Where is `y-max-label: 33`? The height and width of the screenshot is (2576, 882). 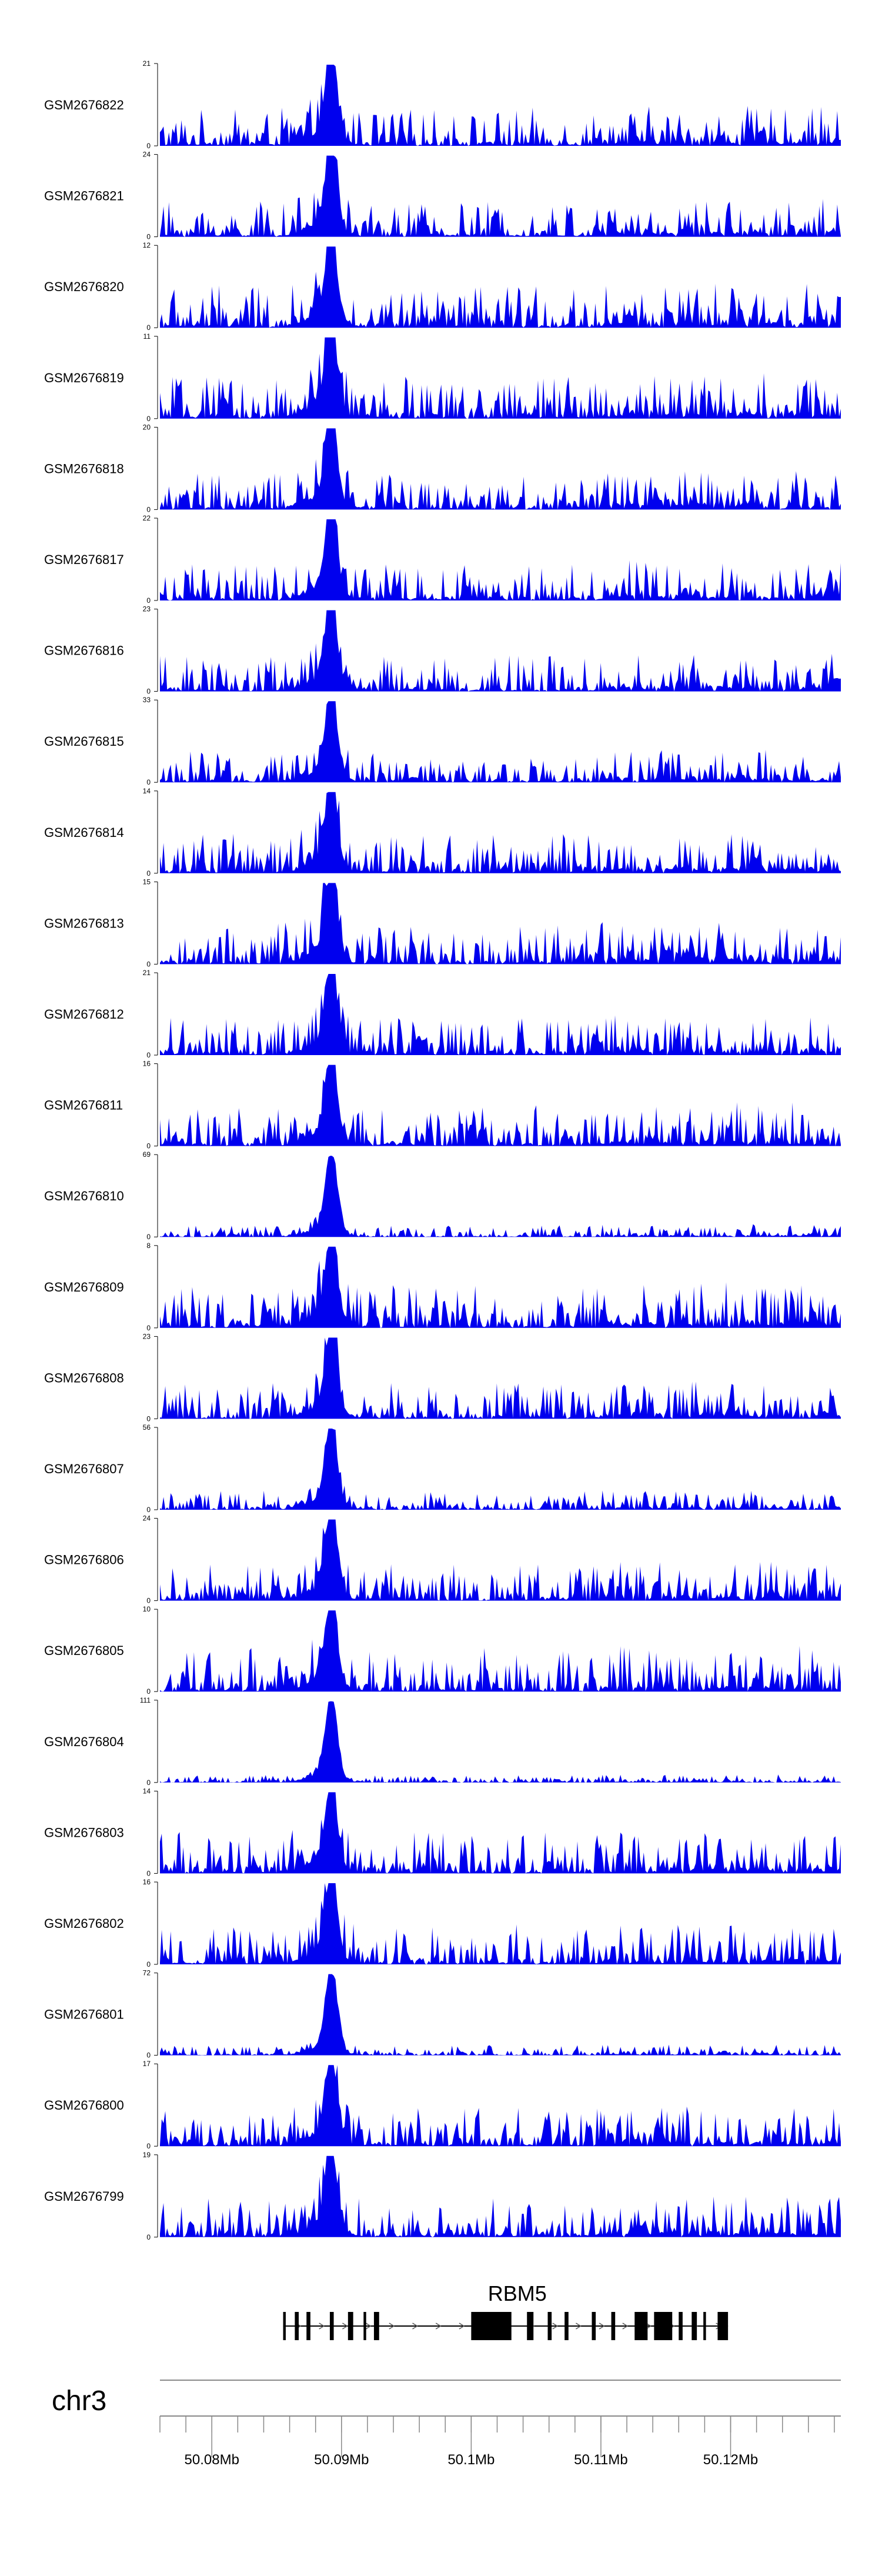 y-max-label: 33 is located at coordinates (147, 700).